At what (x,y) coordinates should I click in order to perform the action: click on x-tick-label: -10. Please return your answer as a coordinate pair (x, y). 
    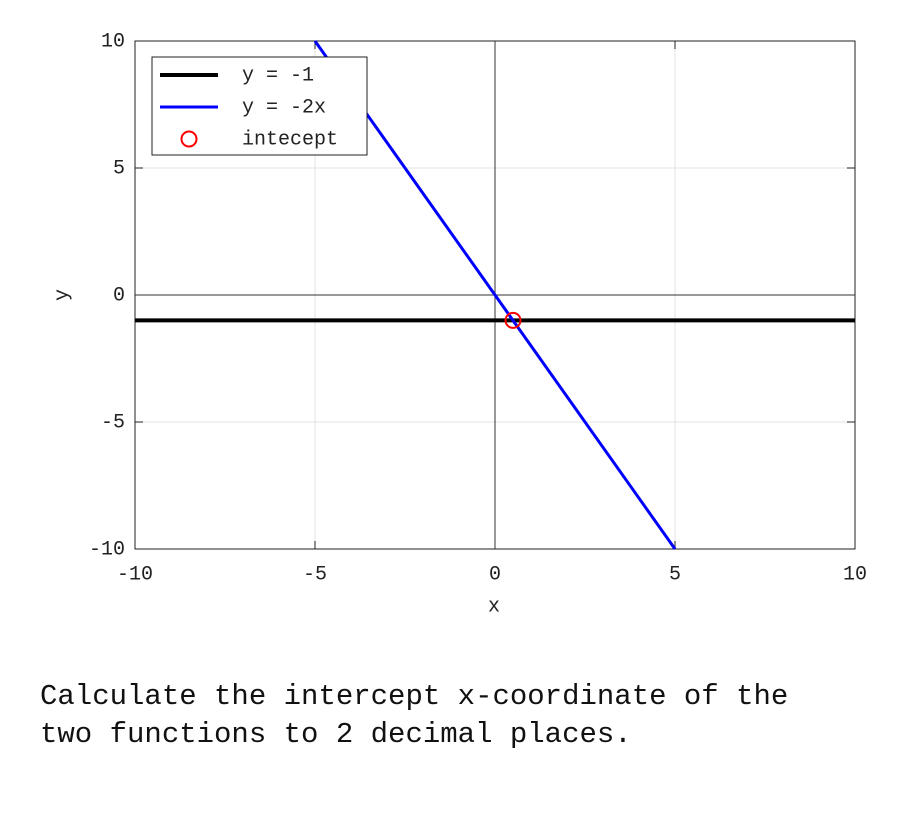
    Looking at the image, I should click on (135, 574).